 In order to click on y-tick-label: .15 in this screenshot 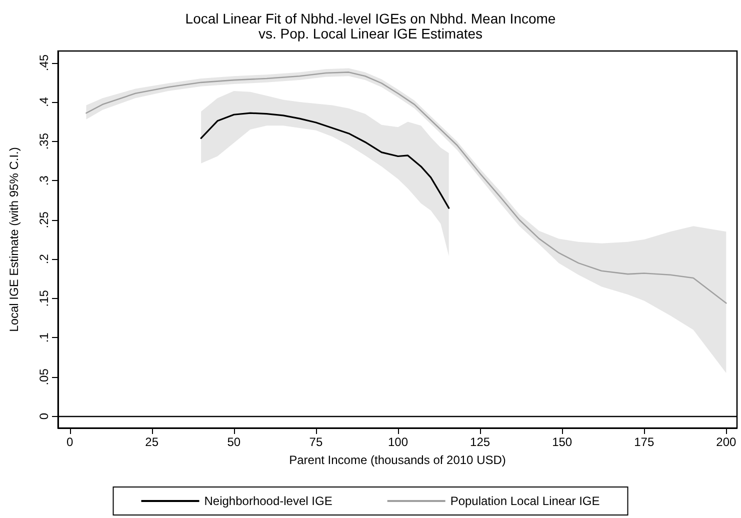, I will do `click(44, 298)`.